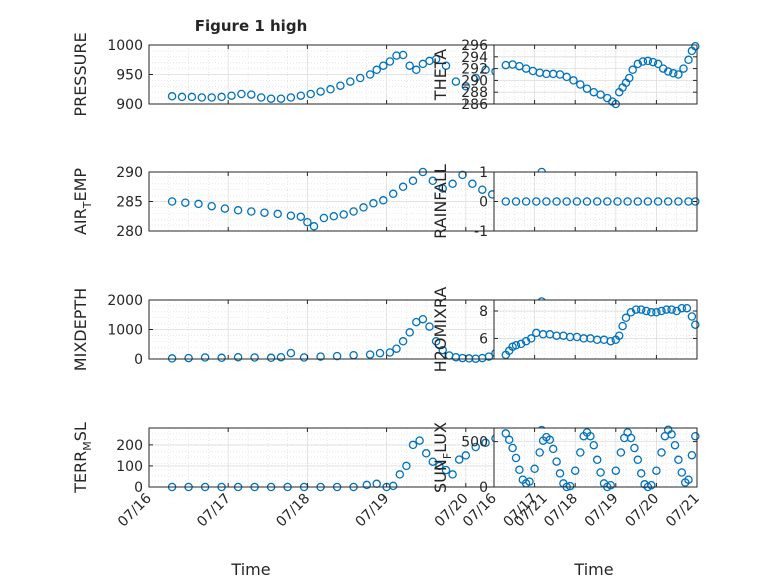  Describe the element at coordinates (135, 510) in the screenshot. I see `x-tick-label: 07/16` at that location.